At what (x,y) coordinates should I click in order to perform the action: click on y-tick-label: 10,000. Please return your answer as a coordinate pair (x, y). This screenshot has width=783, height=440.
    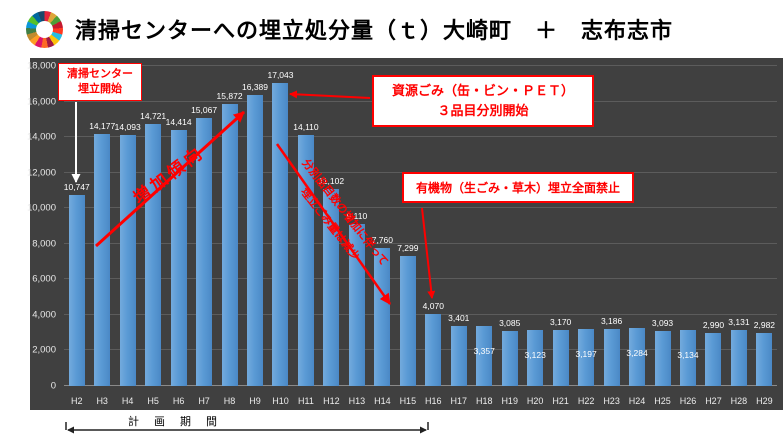
    Looking at the image, I should click on (41, 208).